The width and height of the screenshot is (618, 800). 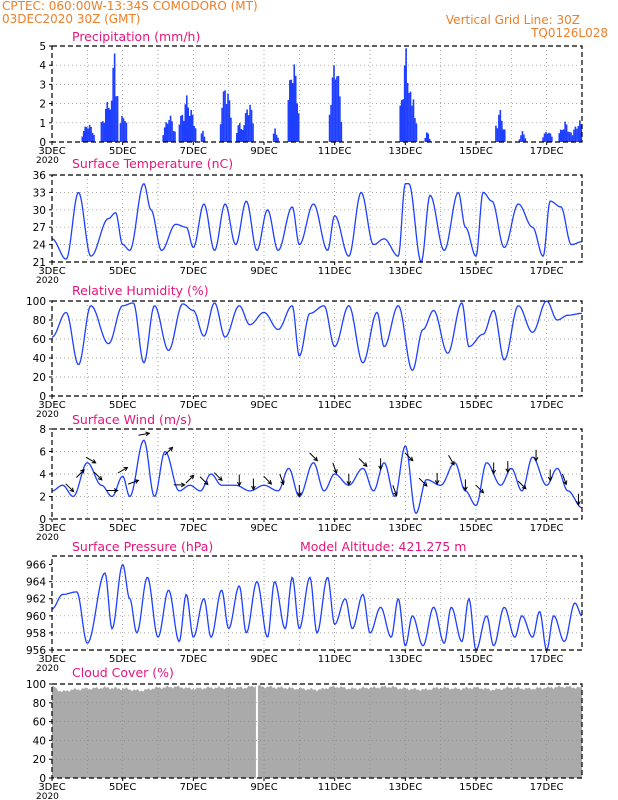 I want to click on cloud-ytick-label: 40, so click(x=39, y=741).